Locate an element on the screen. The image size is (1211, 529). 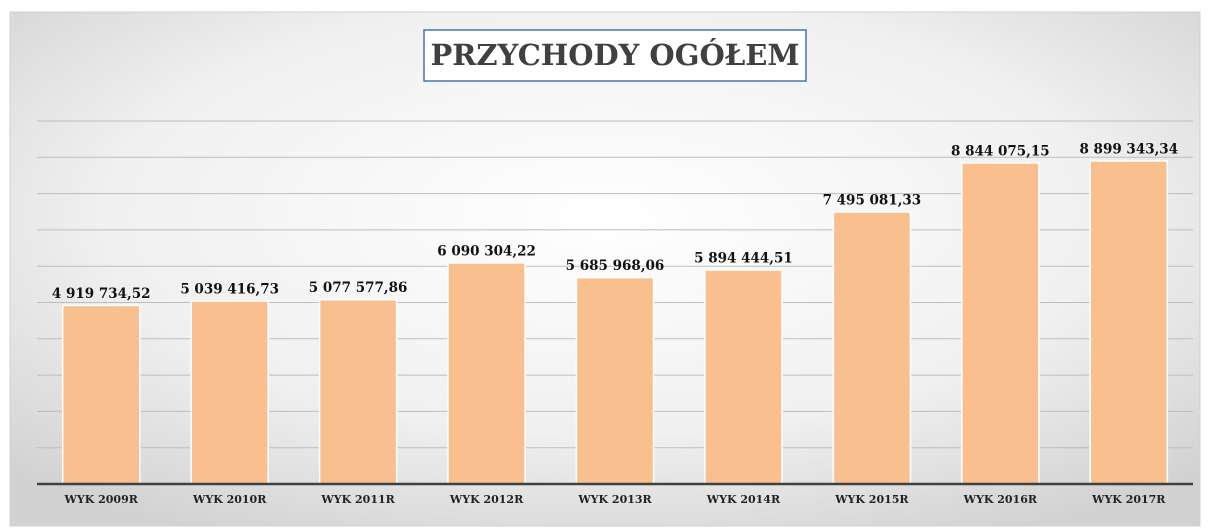
x-tick-label: WYK 2015R is located at coordinates (871, 499).